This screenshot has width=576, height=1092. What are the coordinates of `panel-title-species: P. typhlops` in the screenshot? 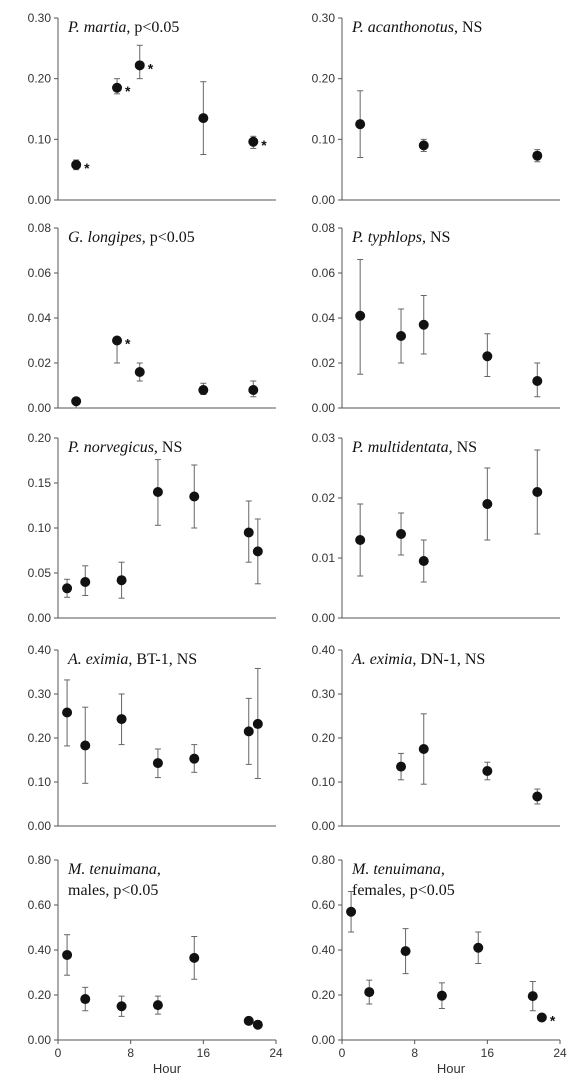 It's located at (386, 237).